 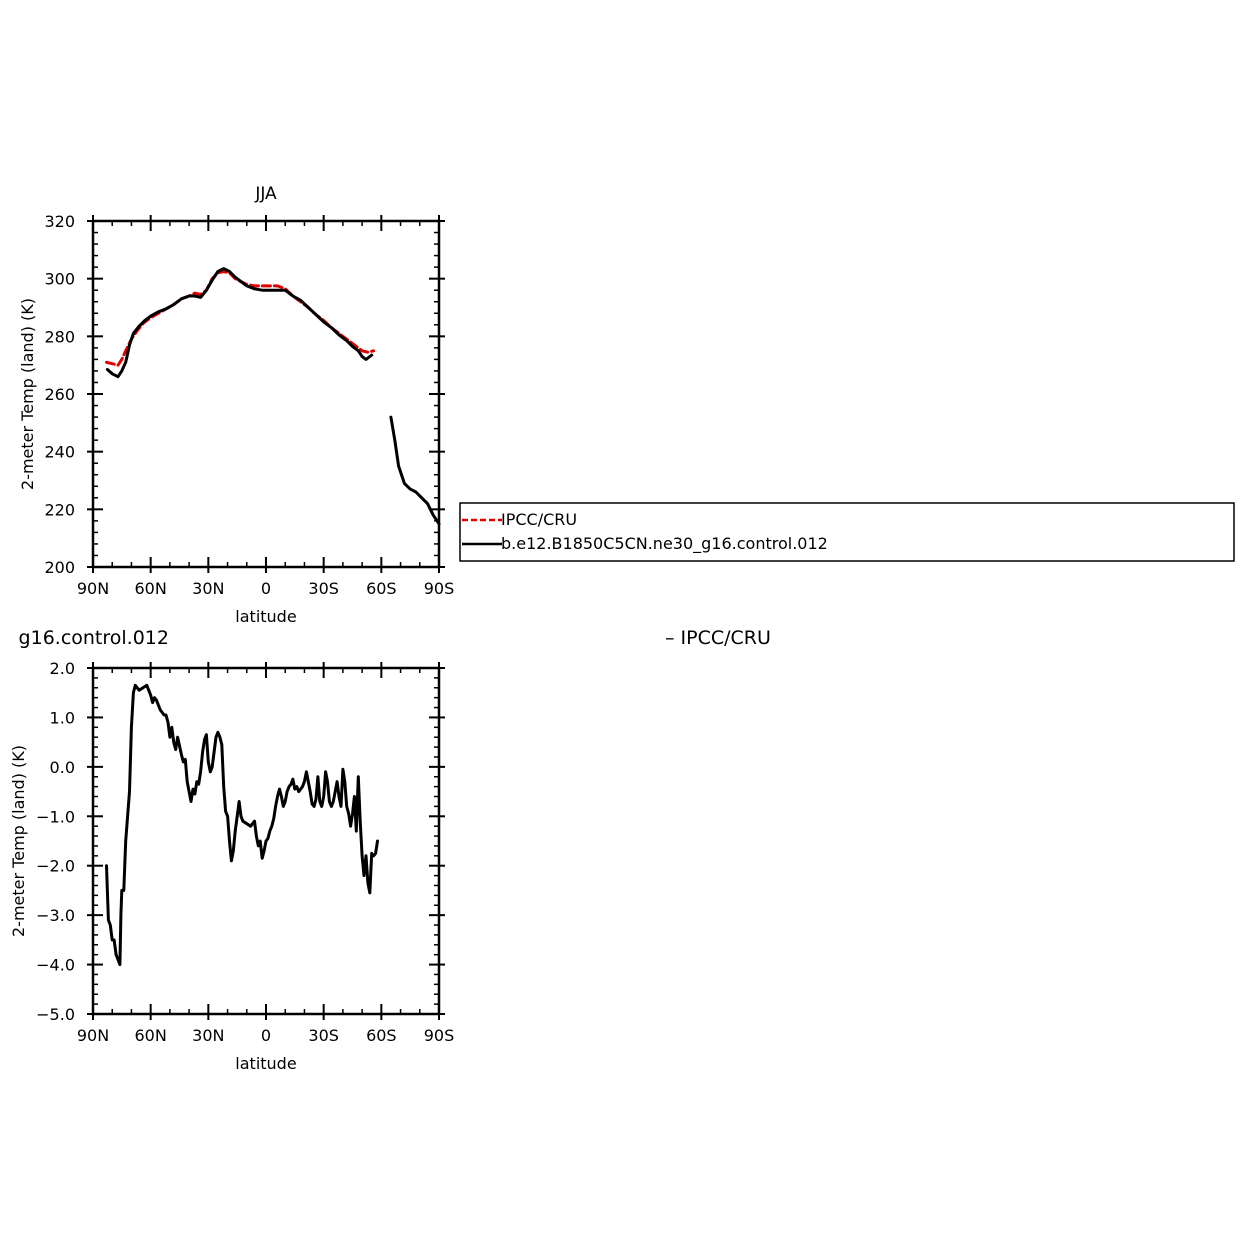 What do you see at coordinates (381, 588) in the screenshot?
I see `top-x-tick-label: 60S` at bounding box center [381, 588].